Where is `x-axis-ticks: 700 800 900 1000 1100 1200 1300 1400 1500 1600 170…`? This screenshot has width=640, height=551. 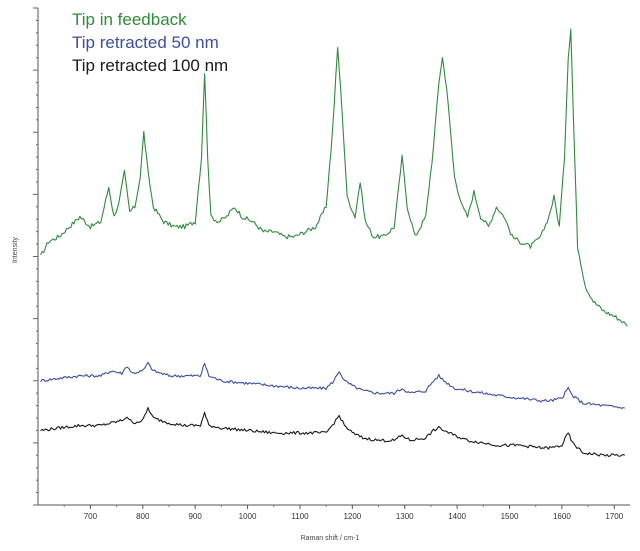
x-axis-ticks: 700 800 900 1000 1100 1200 1300 1400 1500 1600 170… is located at coordinates (343, 513).